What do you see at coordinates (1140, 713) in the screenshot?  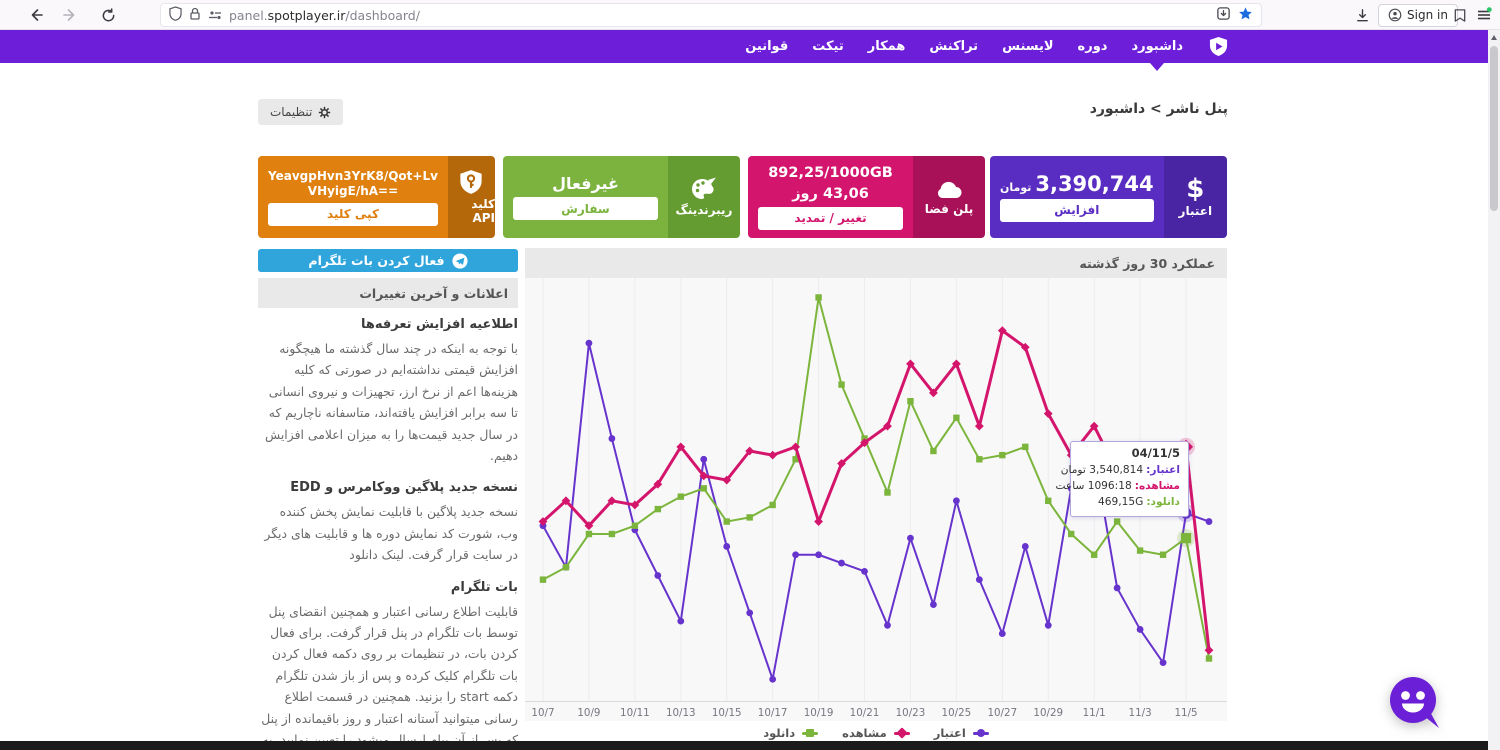 I see `x-tick-label: 11/3` at bounding box center [1140, 713].